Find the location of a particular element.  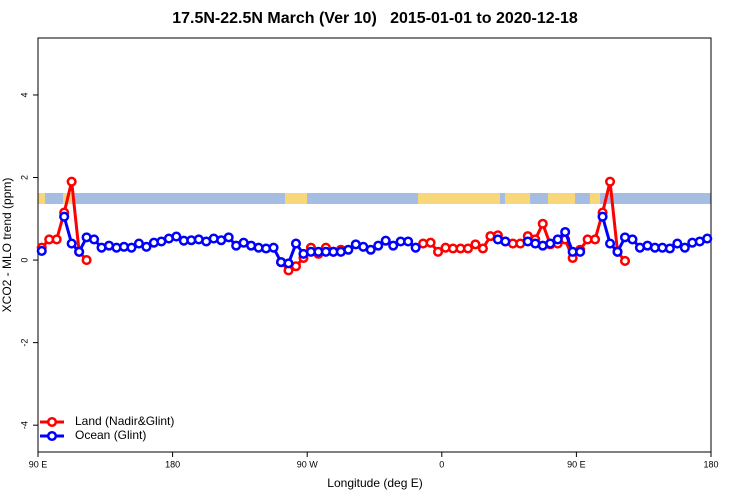

y-tick-label: 4 is located at coordinates (24, 94).